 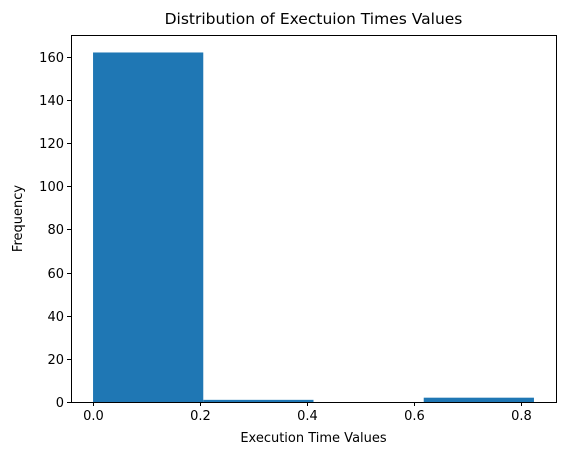 What do you see at coordinates (200, 416) in the screenshot?
I see `x-tick-label-1: 0.2` at bounding box center [200, 416].